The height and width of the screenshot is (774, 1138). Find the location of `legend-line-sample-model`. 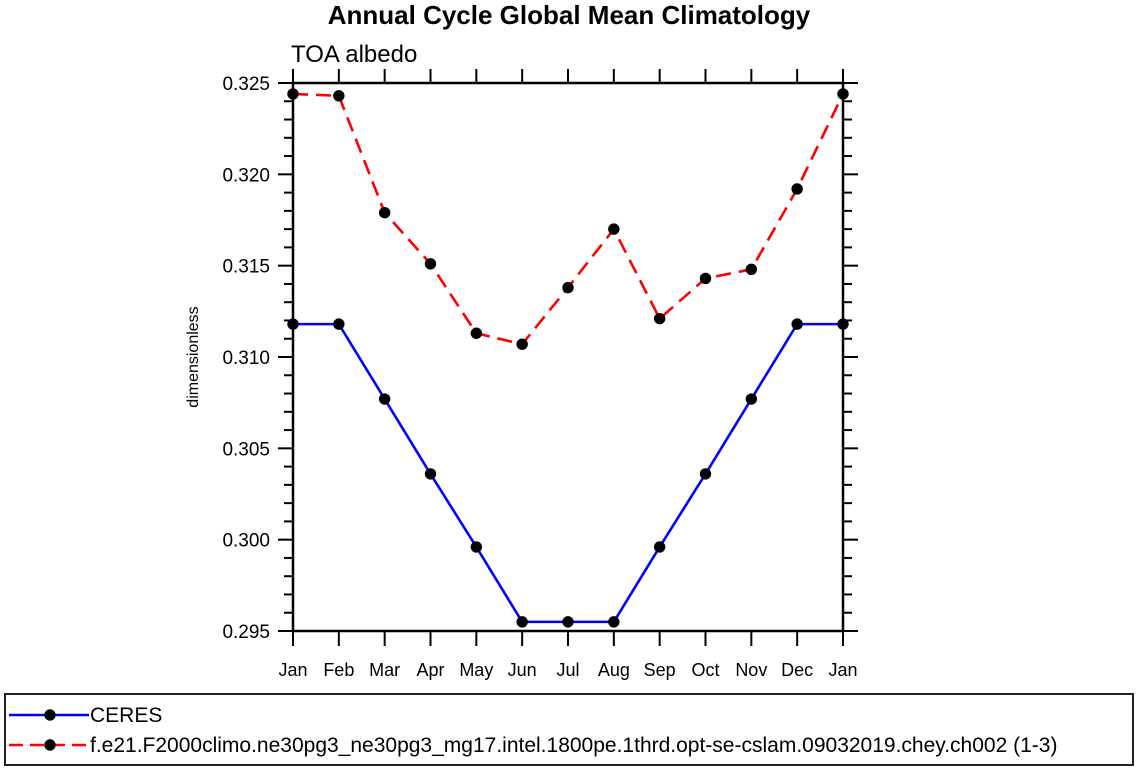

legend-line-sample-model is located at coordinates (49, 745).